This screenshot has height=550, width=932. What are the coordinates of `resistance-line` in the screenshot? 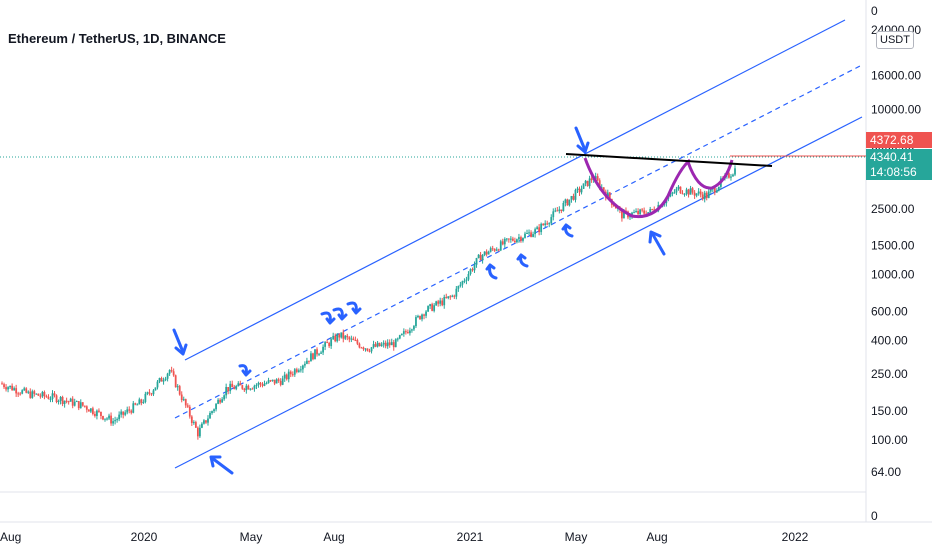 It's located at (669, 160).